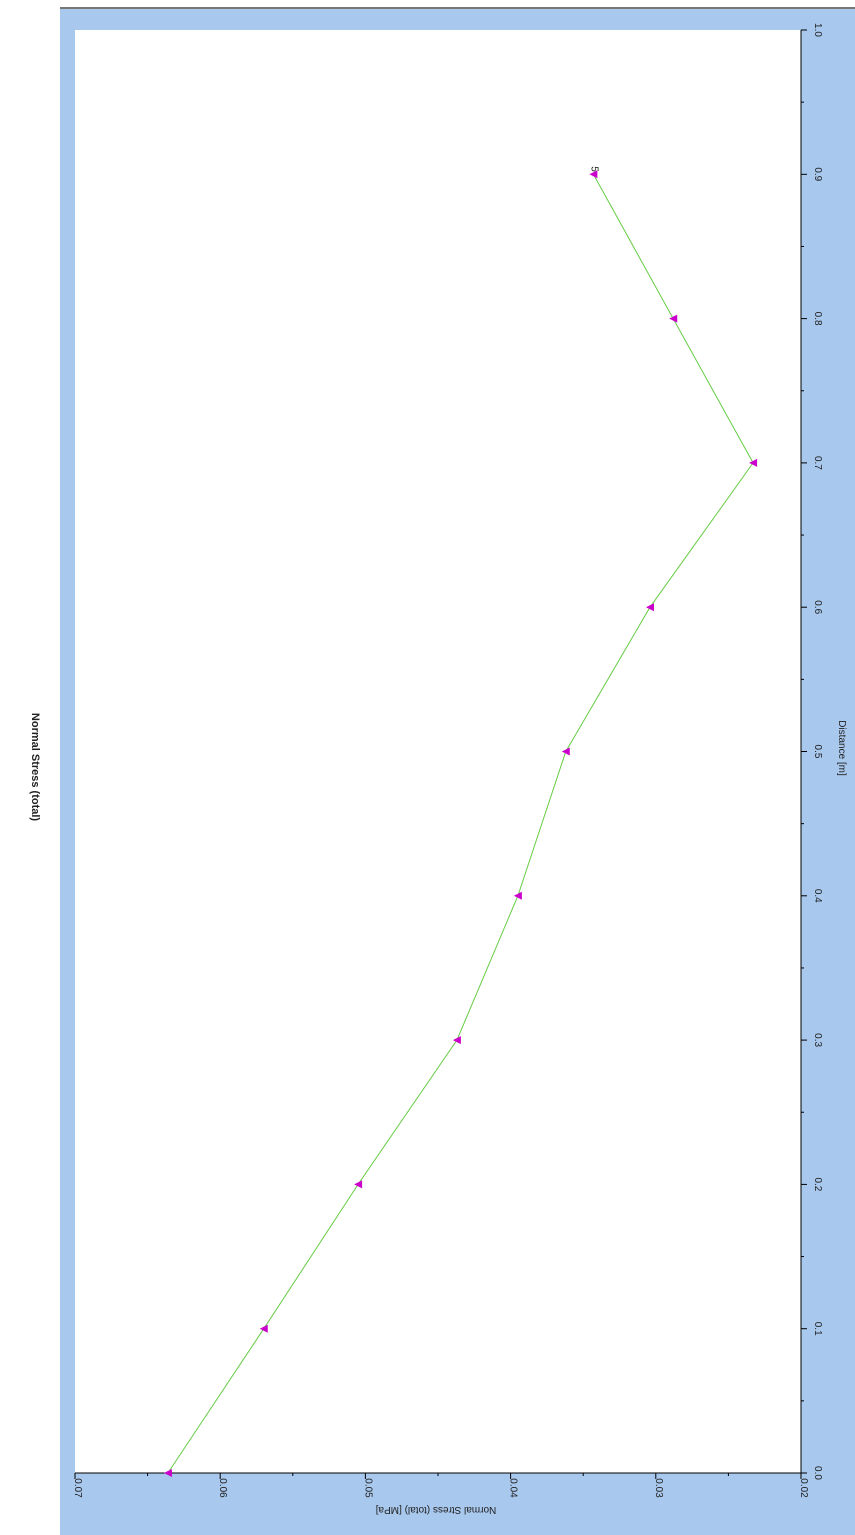 This screenshot has height=1535, width=855. What do you see at coordinates (35, 767) in the screenshot?
I see `chart-title: Normal Stress (total)` at bounding box center [35, 767].